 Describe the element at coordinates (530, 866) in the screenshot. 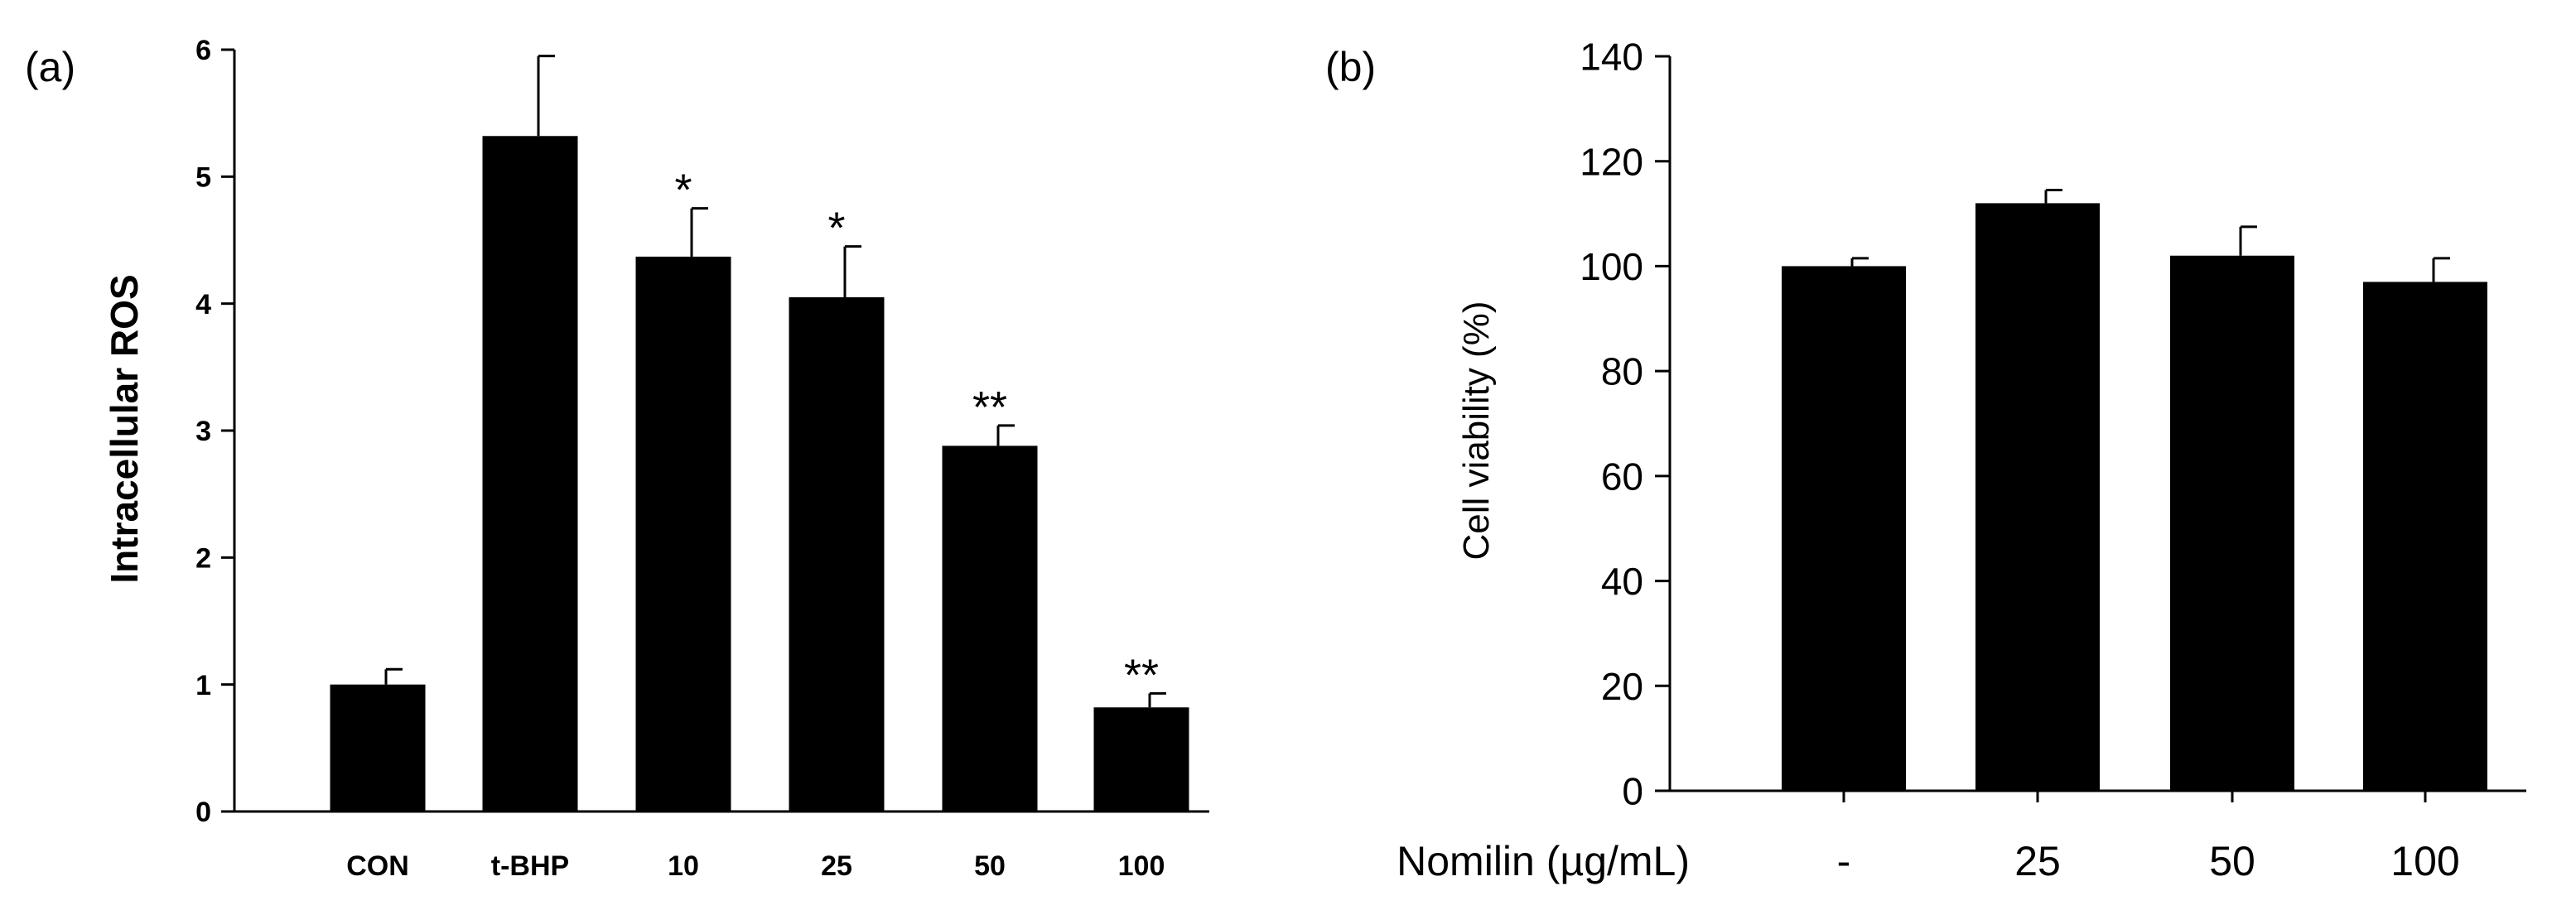

I see `x-tick-label-t-BHP: t-BHP` at that location.